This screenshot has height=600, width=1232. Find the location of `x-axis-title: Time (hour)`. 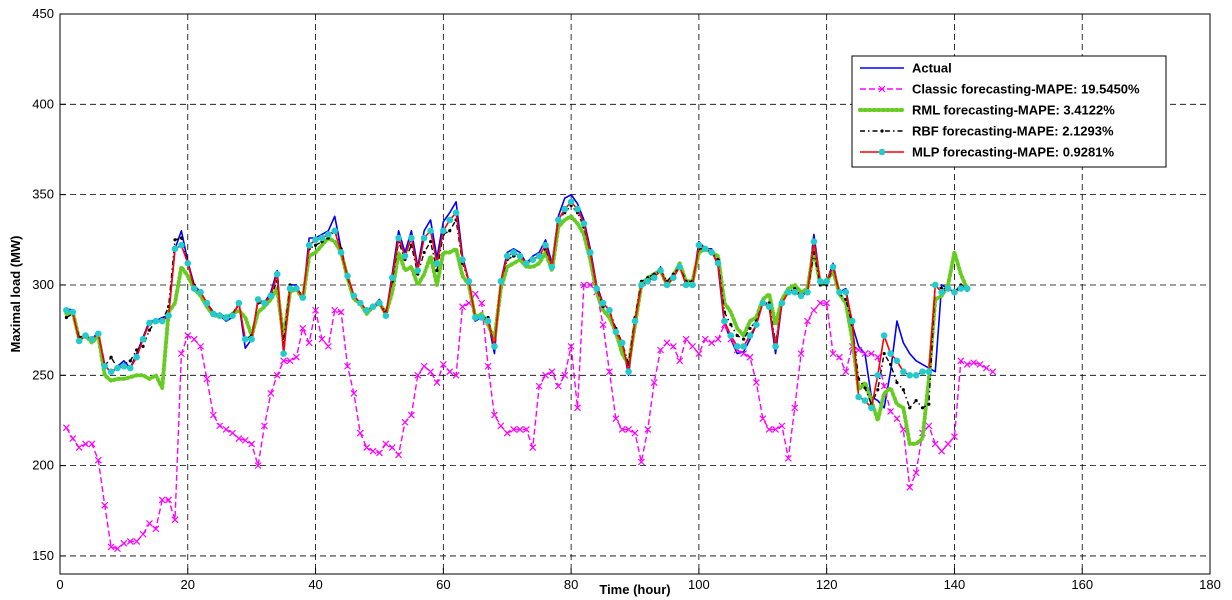

x-axis-title: Time (hour) is located at coordinates (634, 589).